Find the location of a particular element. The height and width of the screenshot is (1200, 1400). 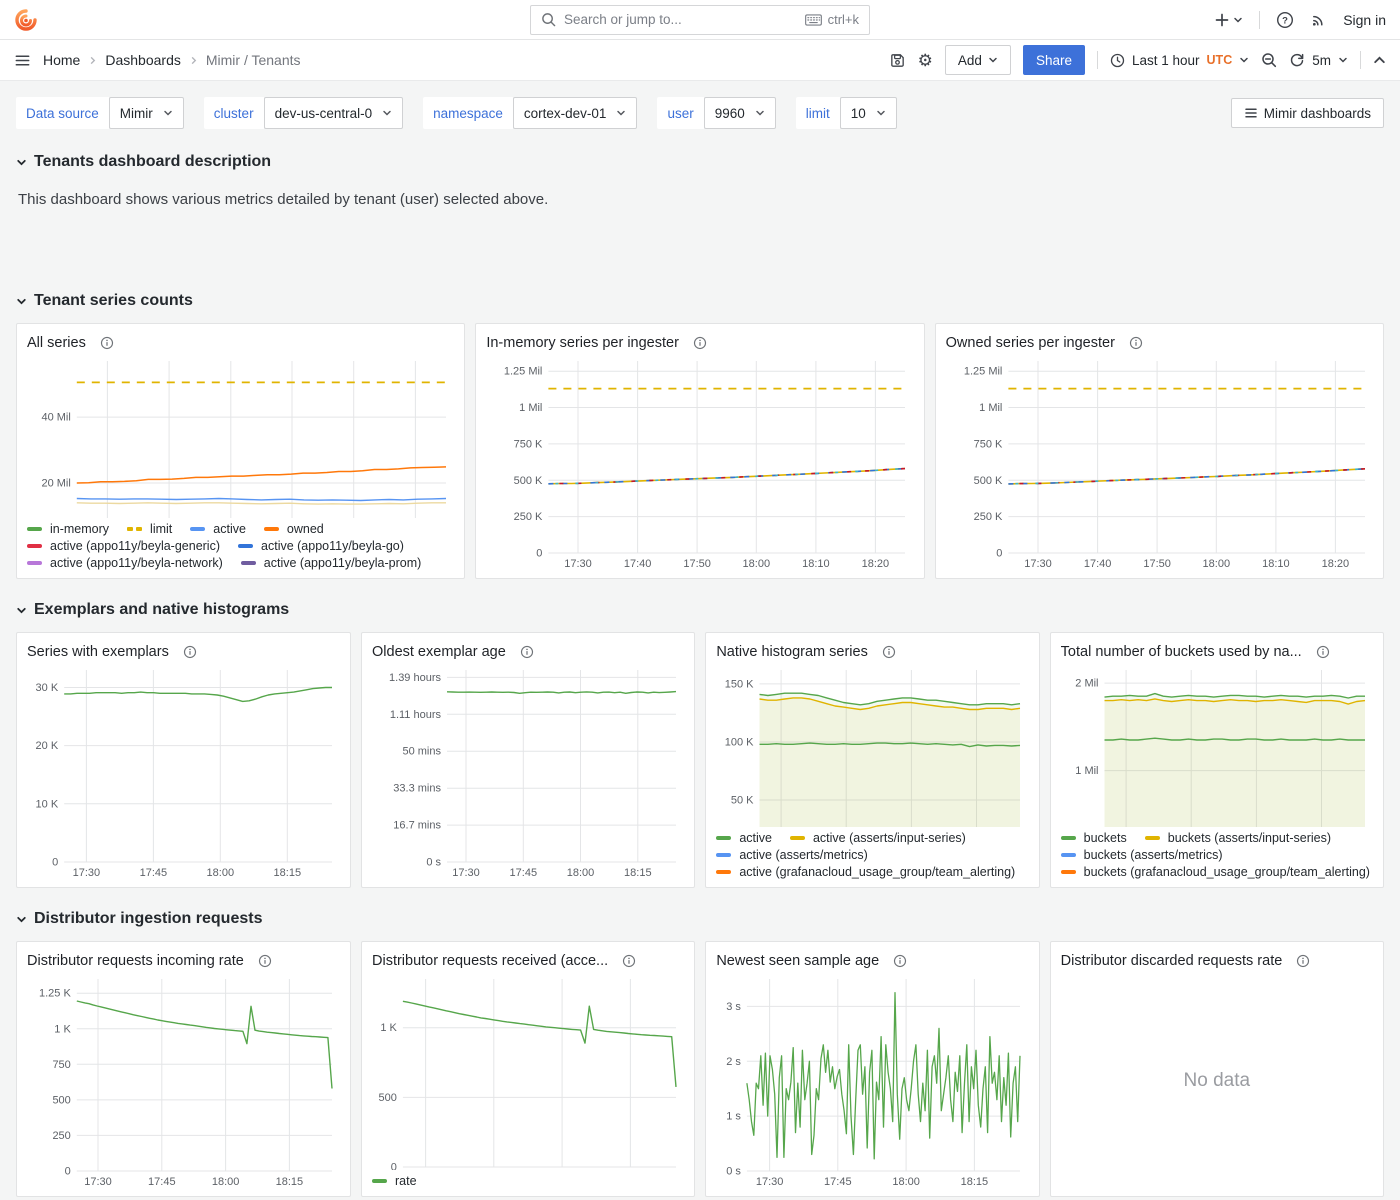

legend-item: buckets is located at coordinates (1093, 838).